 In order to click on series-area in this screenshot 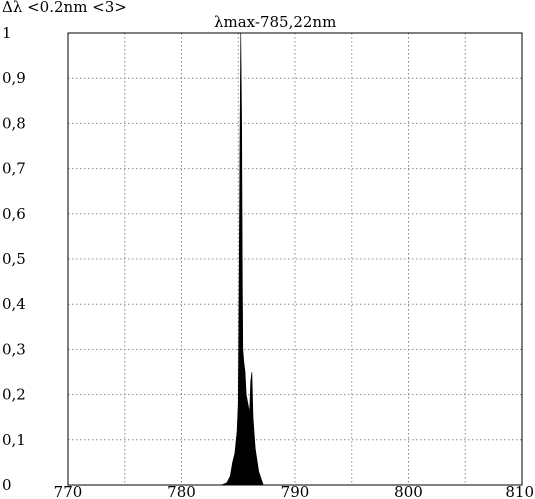, I will do `click(242, 259)`.